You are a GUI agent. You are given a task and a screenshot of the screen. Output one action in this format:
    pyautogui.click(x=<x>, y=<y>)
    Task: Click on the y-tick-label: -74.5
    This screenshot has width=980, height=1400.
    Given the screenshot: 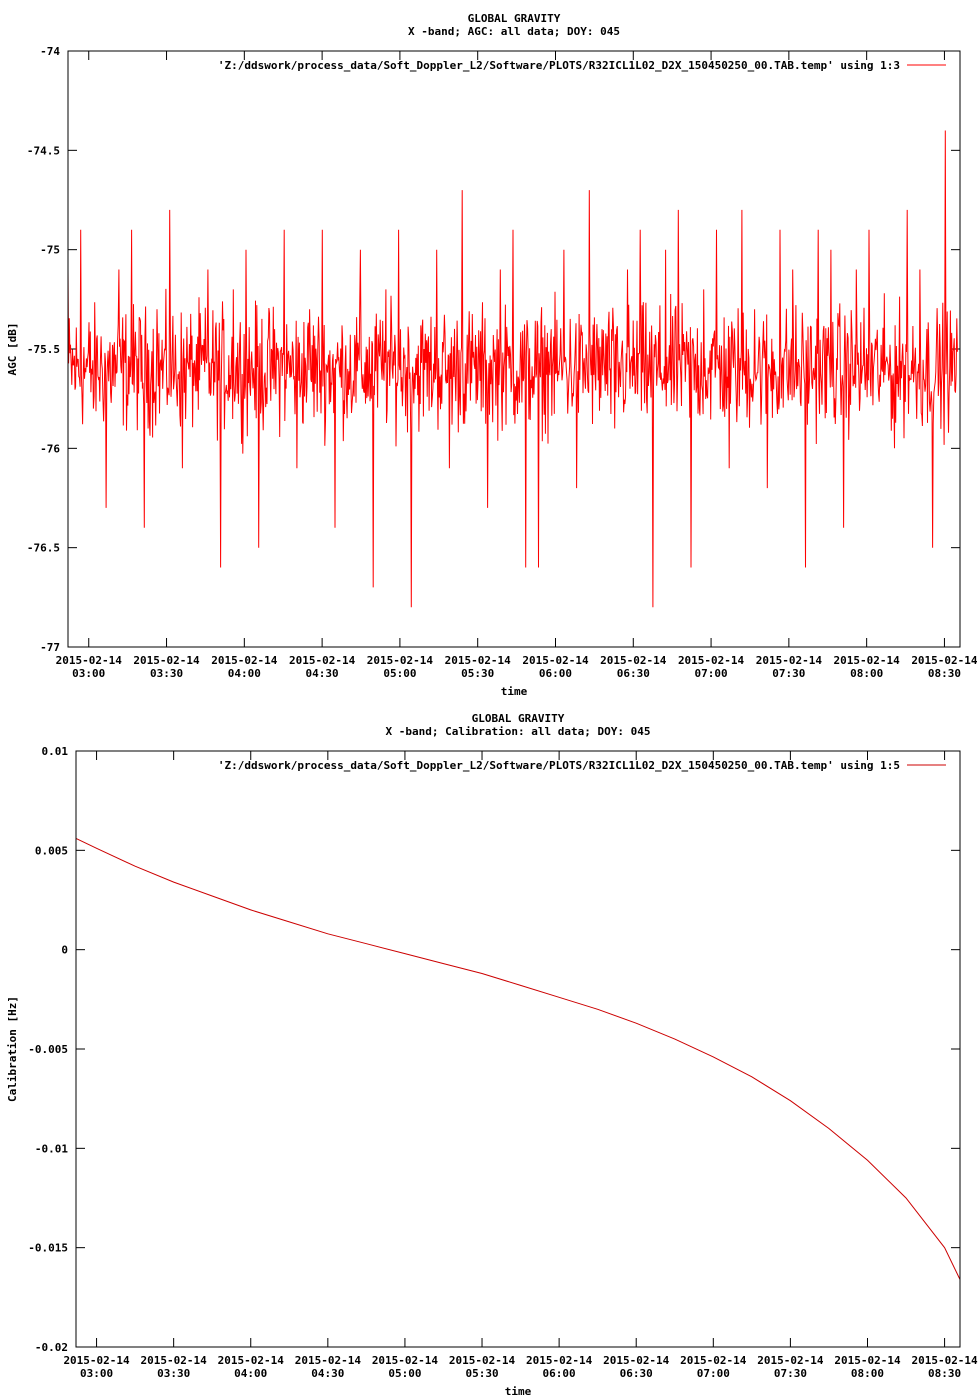 What is the action you would take?
    pyautogui.click(x=43, y=150)
    